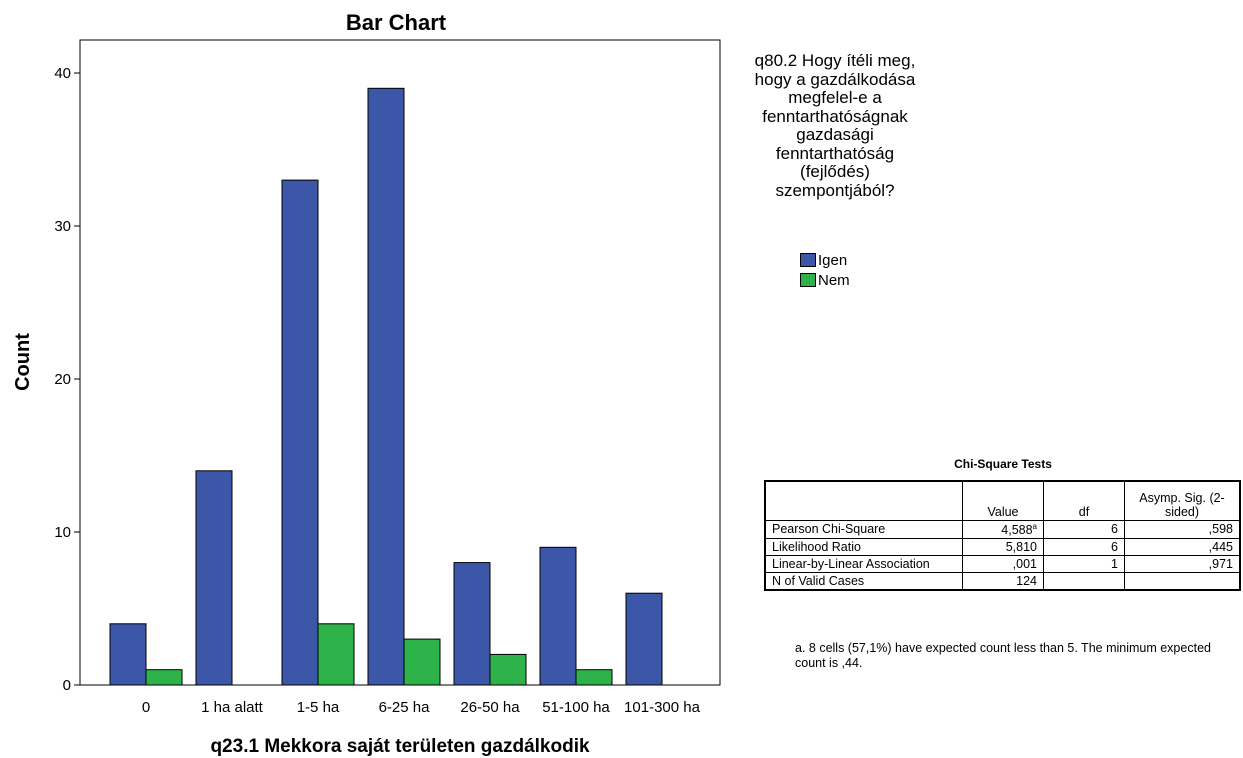 The width and height of the screenshot is (1243, 758). What do you see at coordinates (396, 22) in the screenshot?
I see `chart-title: Bar Chart` at bounding box center [396, 22].